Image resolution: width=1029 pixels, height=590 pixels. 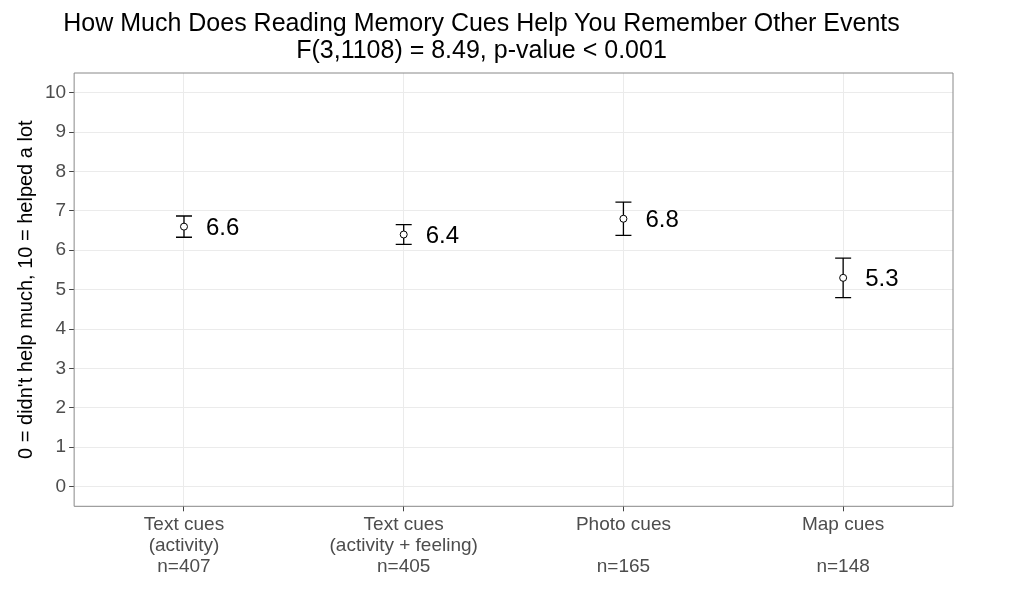 I want to click on y-axis-title: 0 = didn't help much, 10 = helped a lot, so click(x=24, y=289).